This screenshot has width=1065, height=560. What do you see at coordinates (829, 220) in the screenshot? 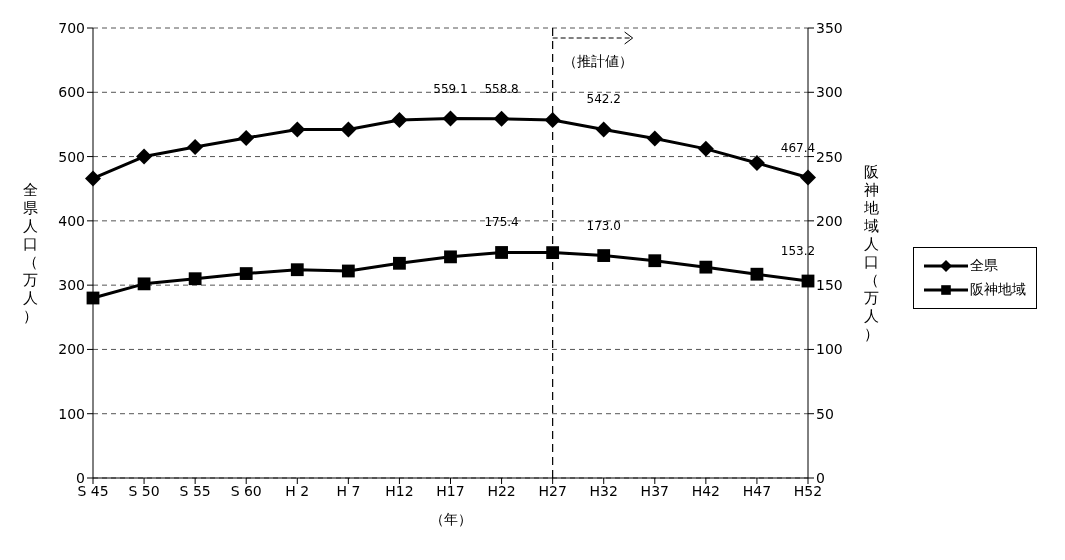
I see `y2-tick-label: 200` at bounding box center [829, 220].